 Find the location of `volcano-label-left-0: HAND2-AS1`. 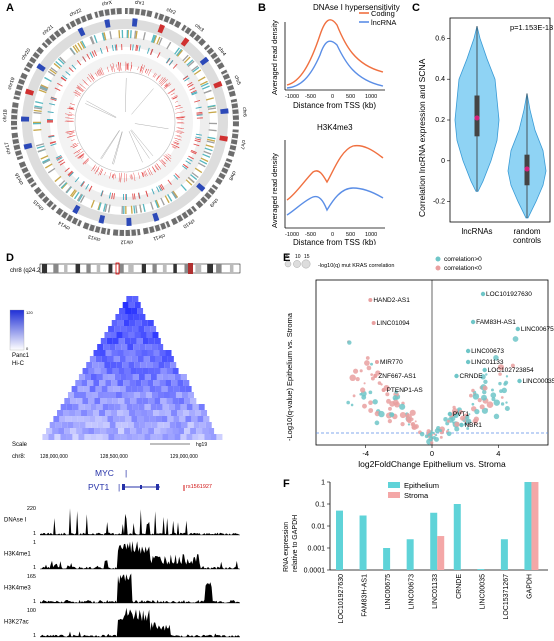

volcano-label-left-0: HAND2-AS1 is located at coordinates (391, 300).